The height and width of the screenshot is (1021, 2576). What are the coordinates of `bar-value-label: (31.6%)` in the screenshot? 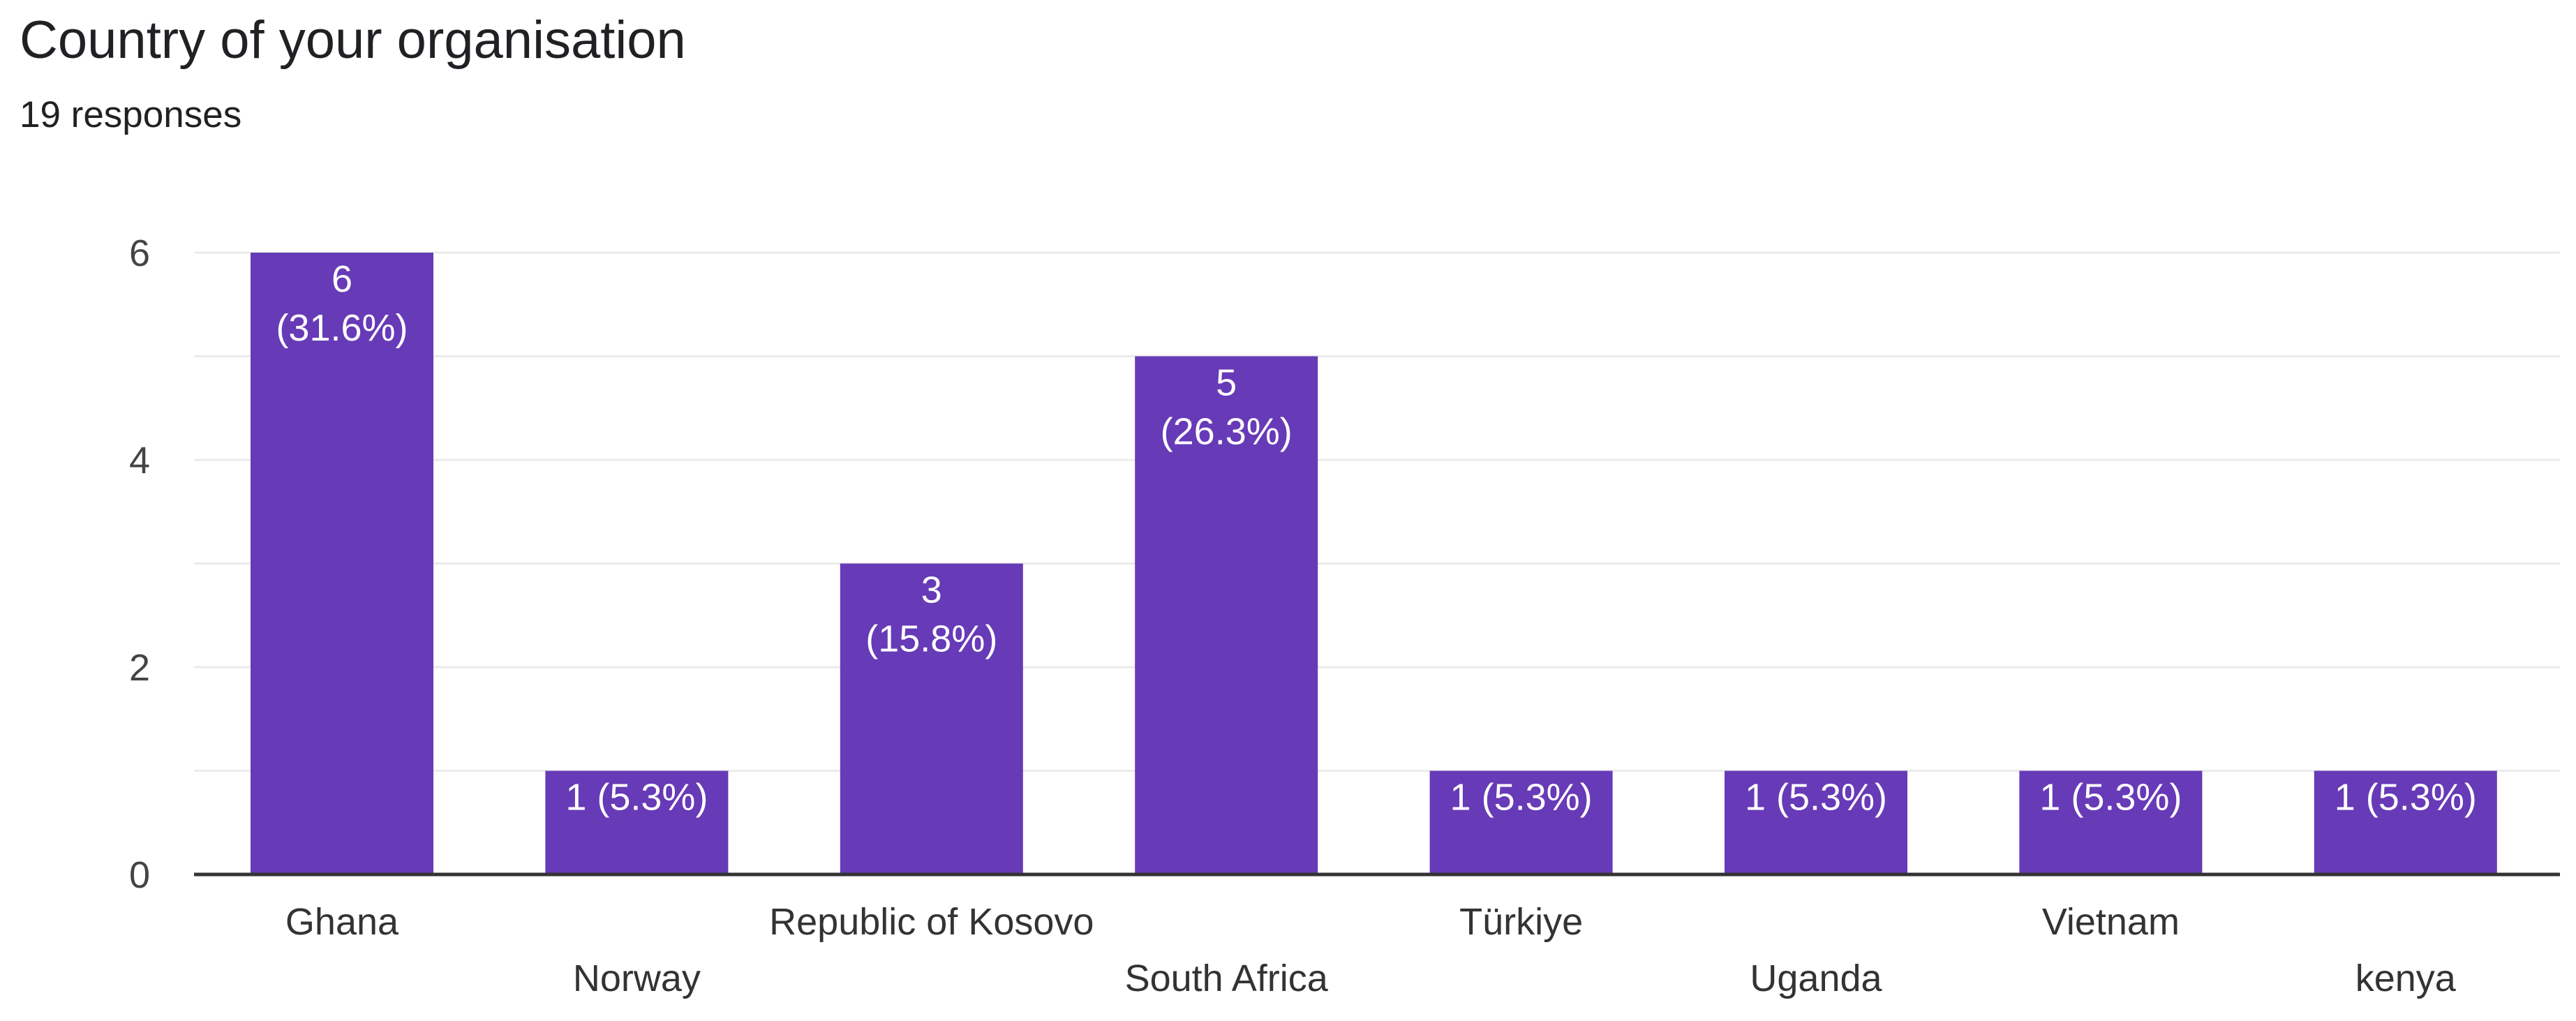 It's located at (342, 328).